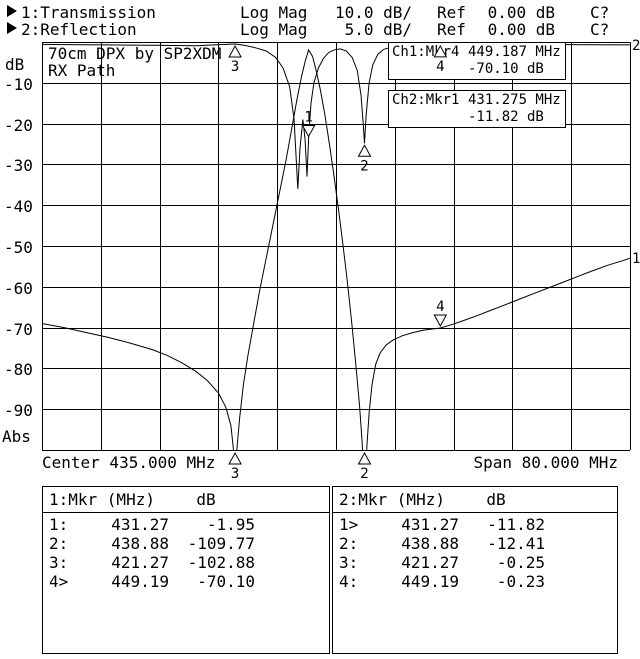 This screenshot has width=640, height=659. I want to click on marker-db: -12.41, so click(516, 543).